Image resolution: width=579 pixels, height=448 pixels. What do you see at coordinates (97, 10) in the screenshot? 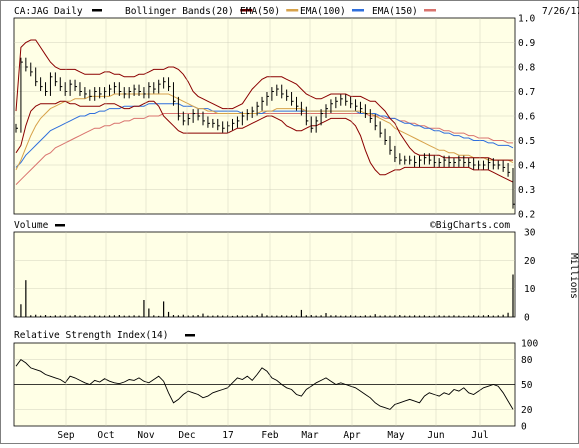
I see `symbol-swatch` at bounding box center [97, 10].